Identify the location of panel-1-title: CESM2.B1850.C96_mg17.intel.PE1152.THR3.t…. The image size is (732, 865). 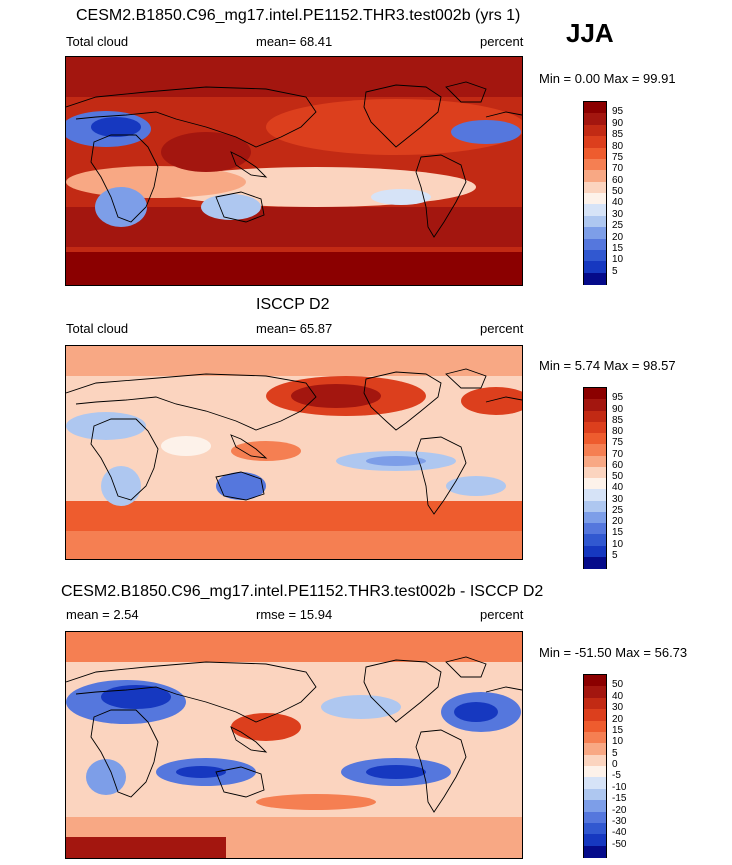
(298, 15).